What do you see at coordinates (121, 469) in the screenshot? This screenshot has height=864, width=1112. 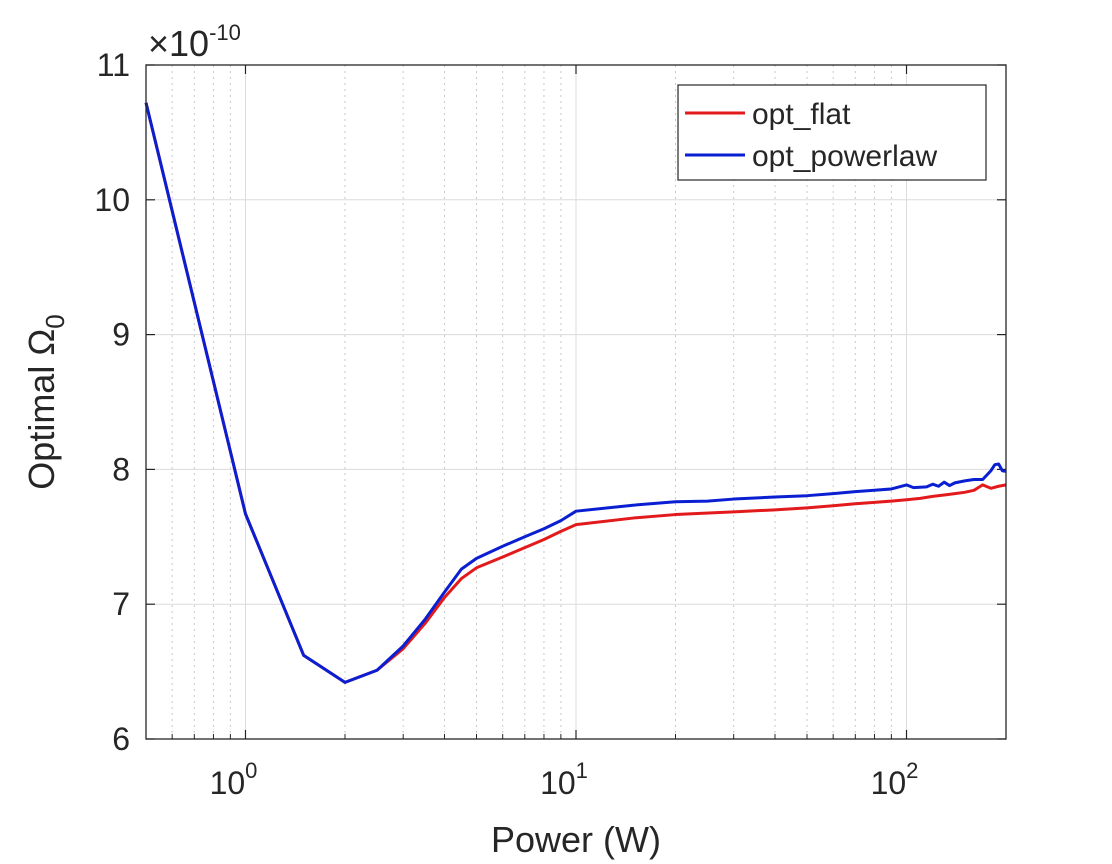 I see `y-tick-label: 8` at bounding box center [121, 469].